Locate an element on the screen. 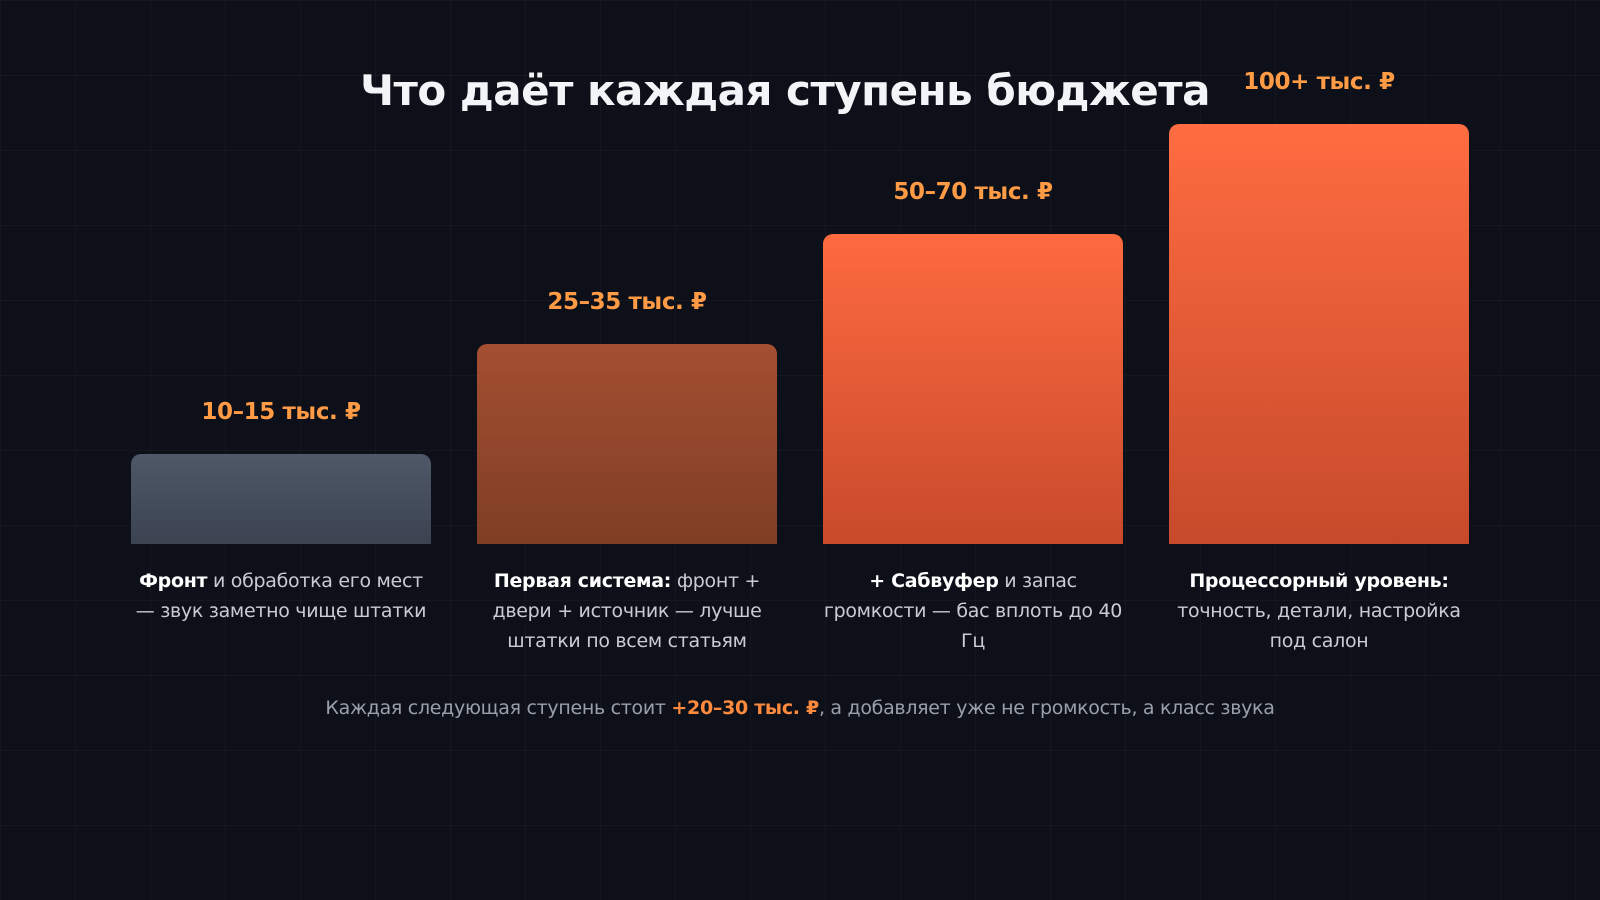 The height and width of the screenshot is (900, 1600). footnote-highlight: +20–30 тыс. ₽ is located at coordinates (745, 708).